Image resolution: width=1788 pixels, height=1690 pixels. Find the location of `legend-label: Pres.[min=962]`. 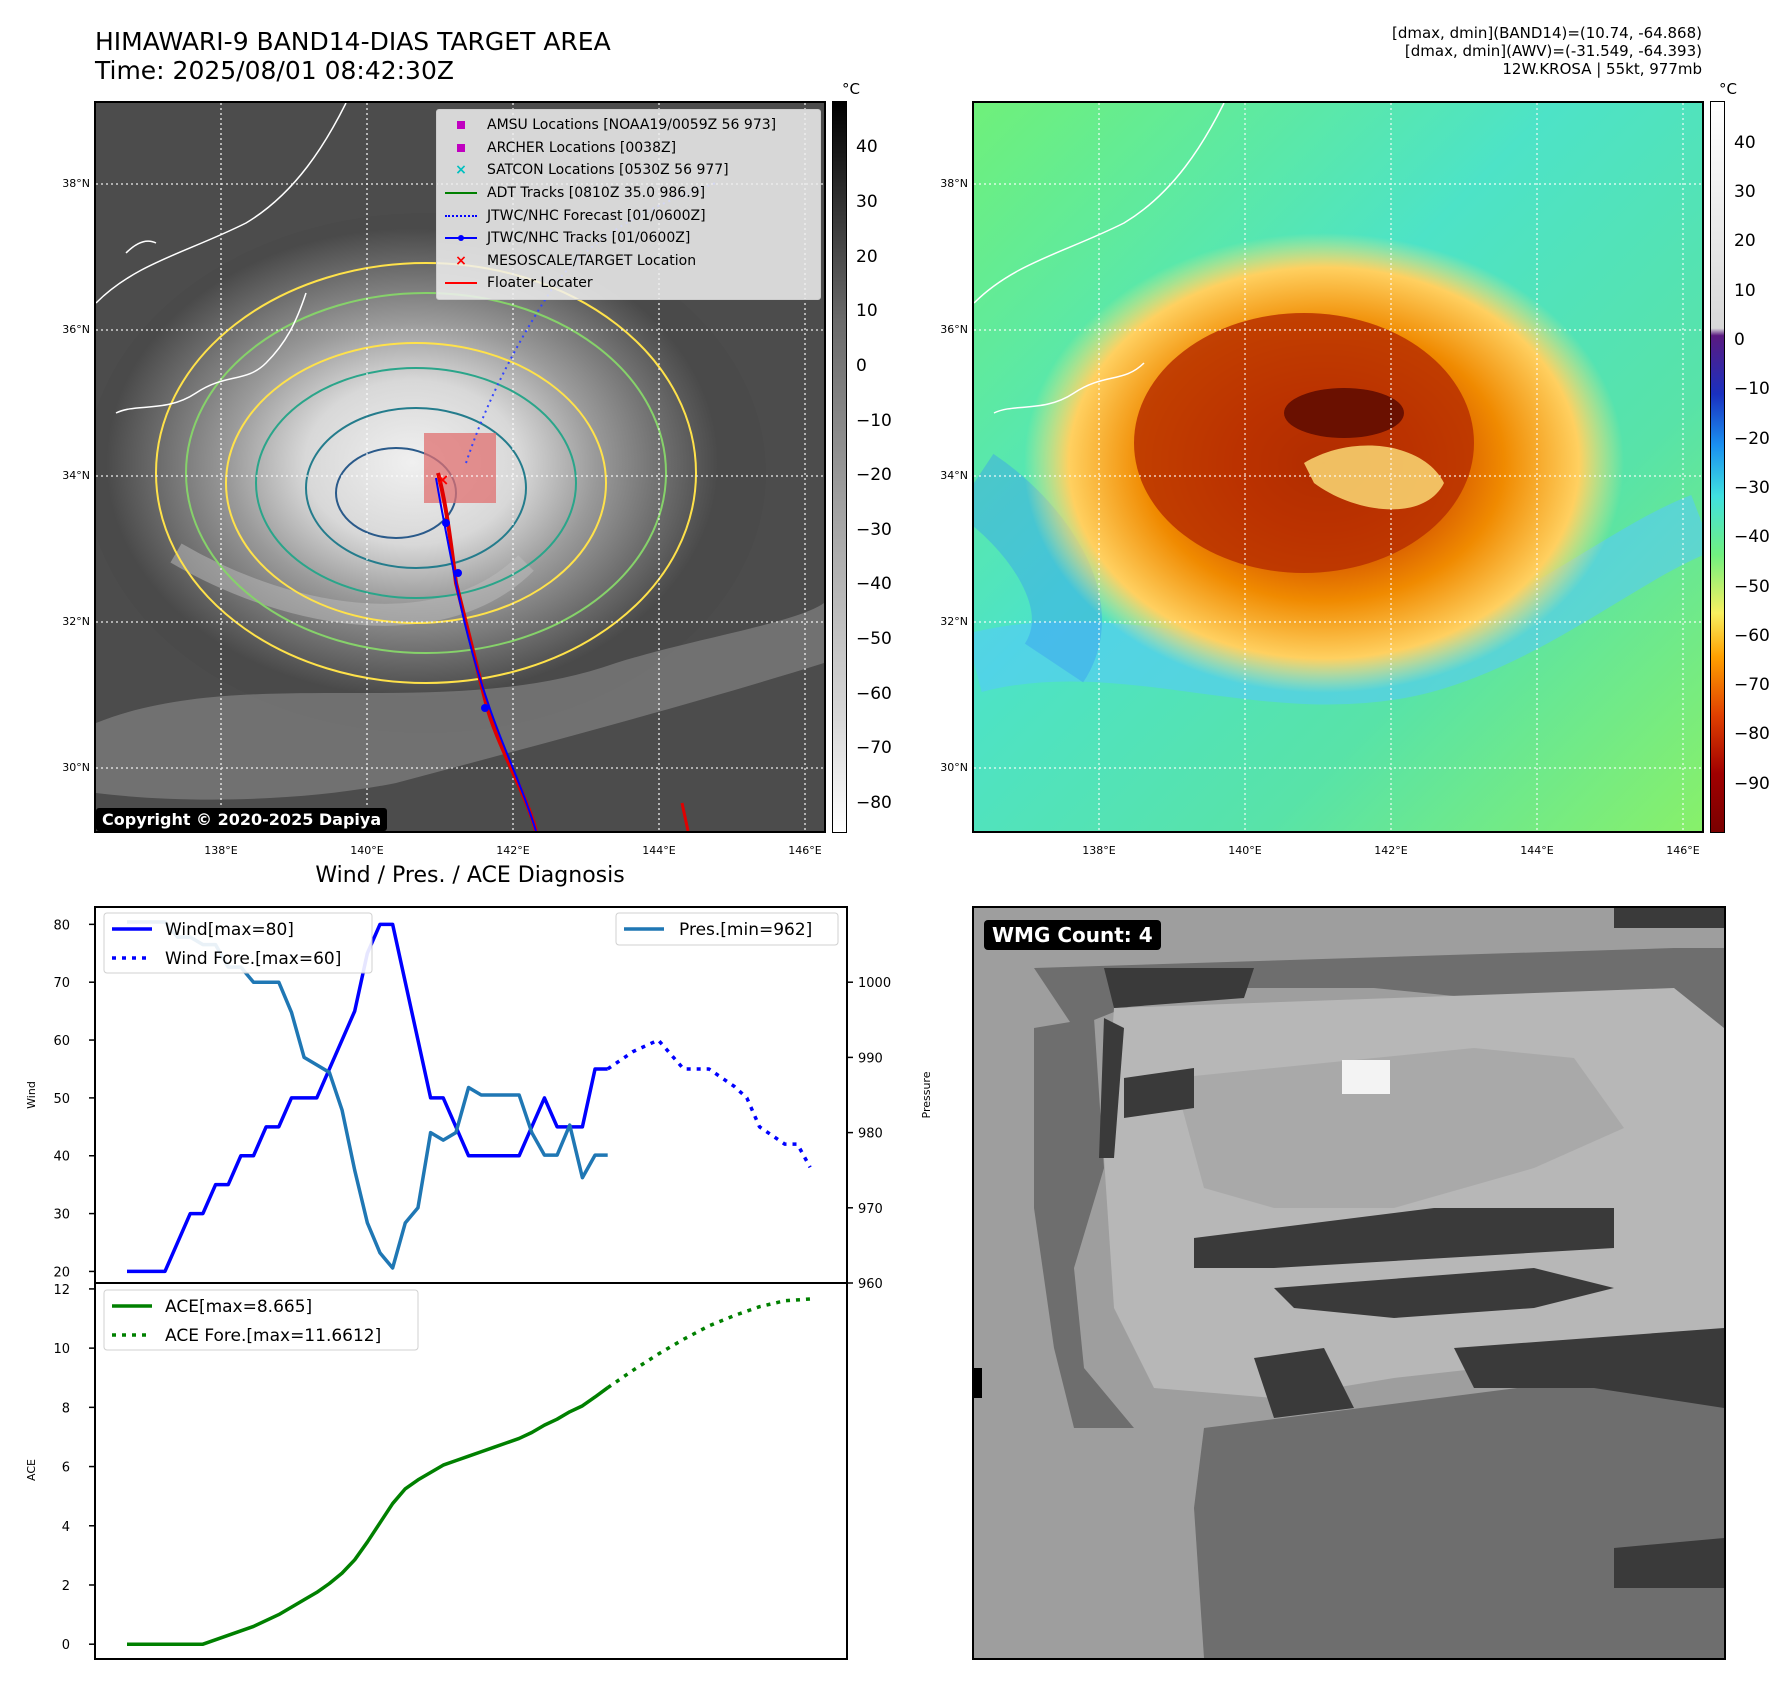

legend-label: Pres.[min=962] is located at coordinates (745, 930).